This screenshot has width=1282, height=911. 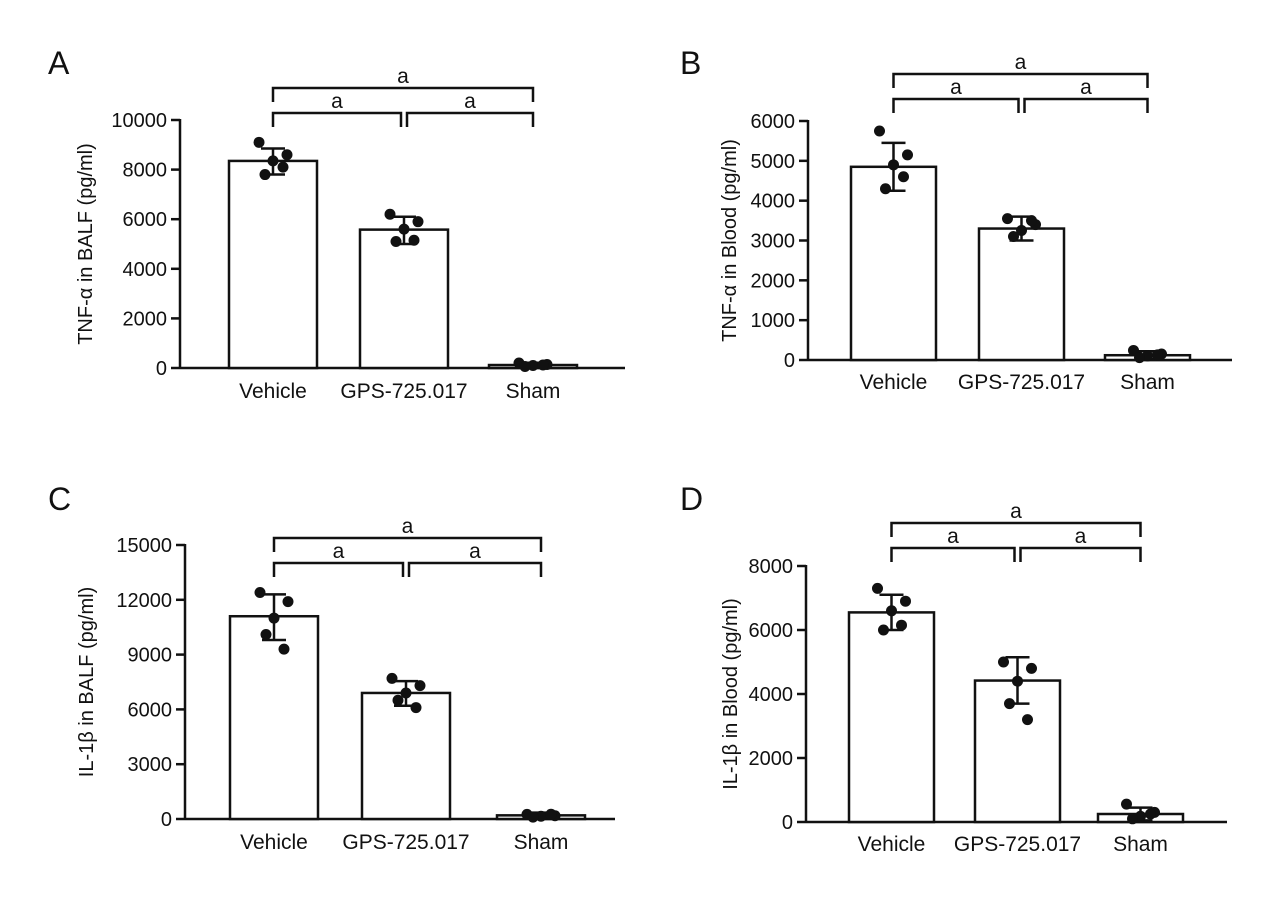 What do you see at coordinates (731, 694) in the screenshot?
I see `y-axis-label: IL-1β in Blood (pg/ml)` at bounding box center [731, 694].